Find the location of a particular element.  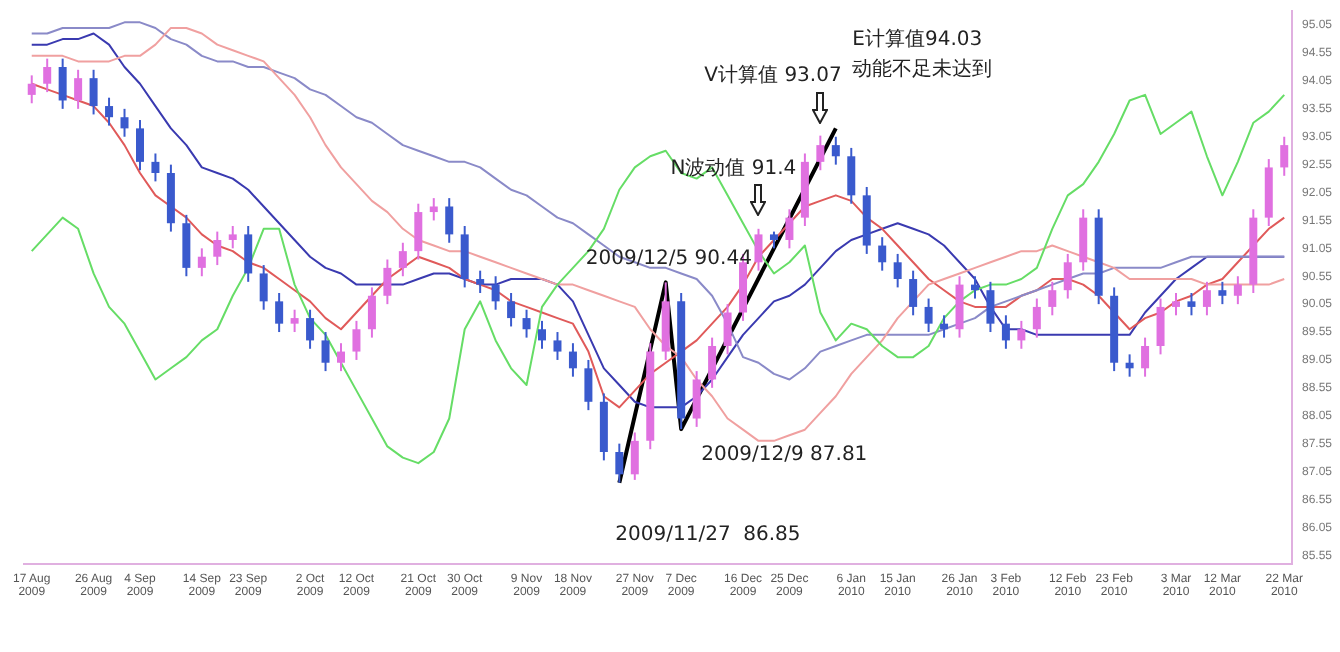

annotation: E计算值94.03 is located at coordinates (917, 38).